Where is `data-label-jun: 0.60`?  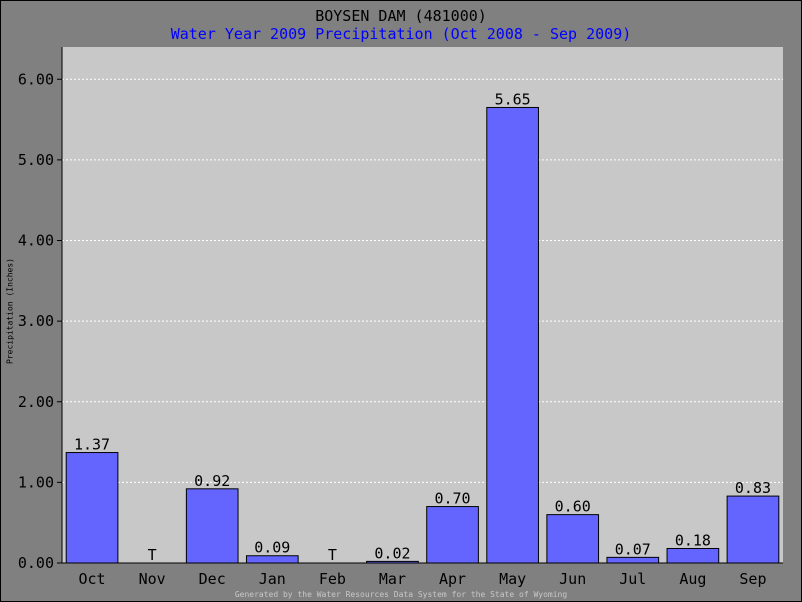
data-label-jun: 0.60 is located at coordinates (573, 507).